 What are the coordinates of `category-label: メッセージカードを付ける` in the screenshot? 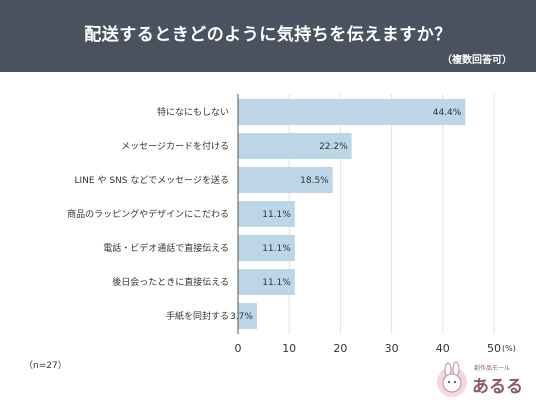 It's located at (175, 146).